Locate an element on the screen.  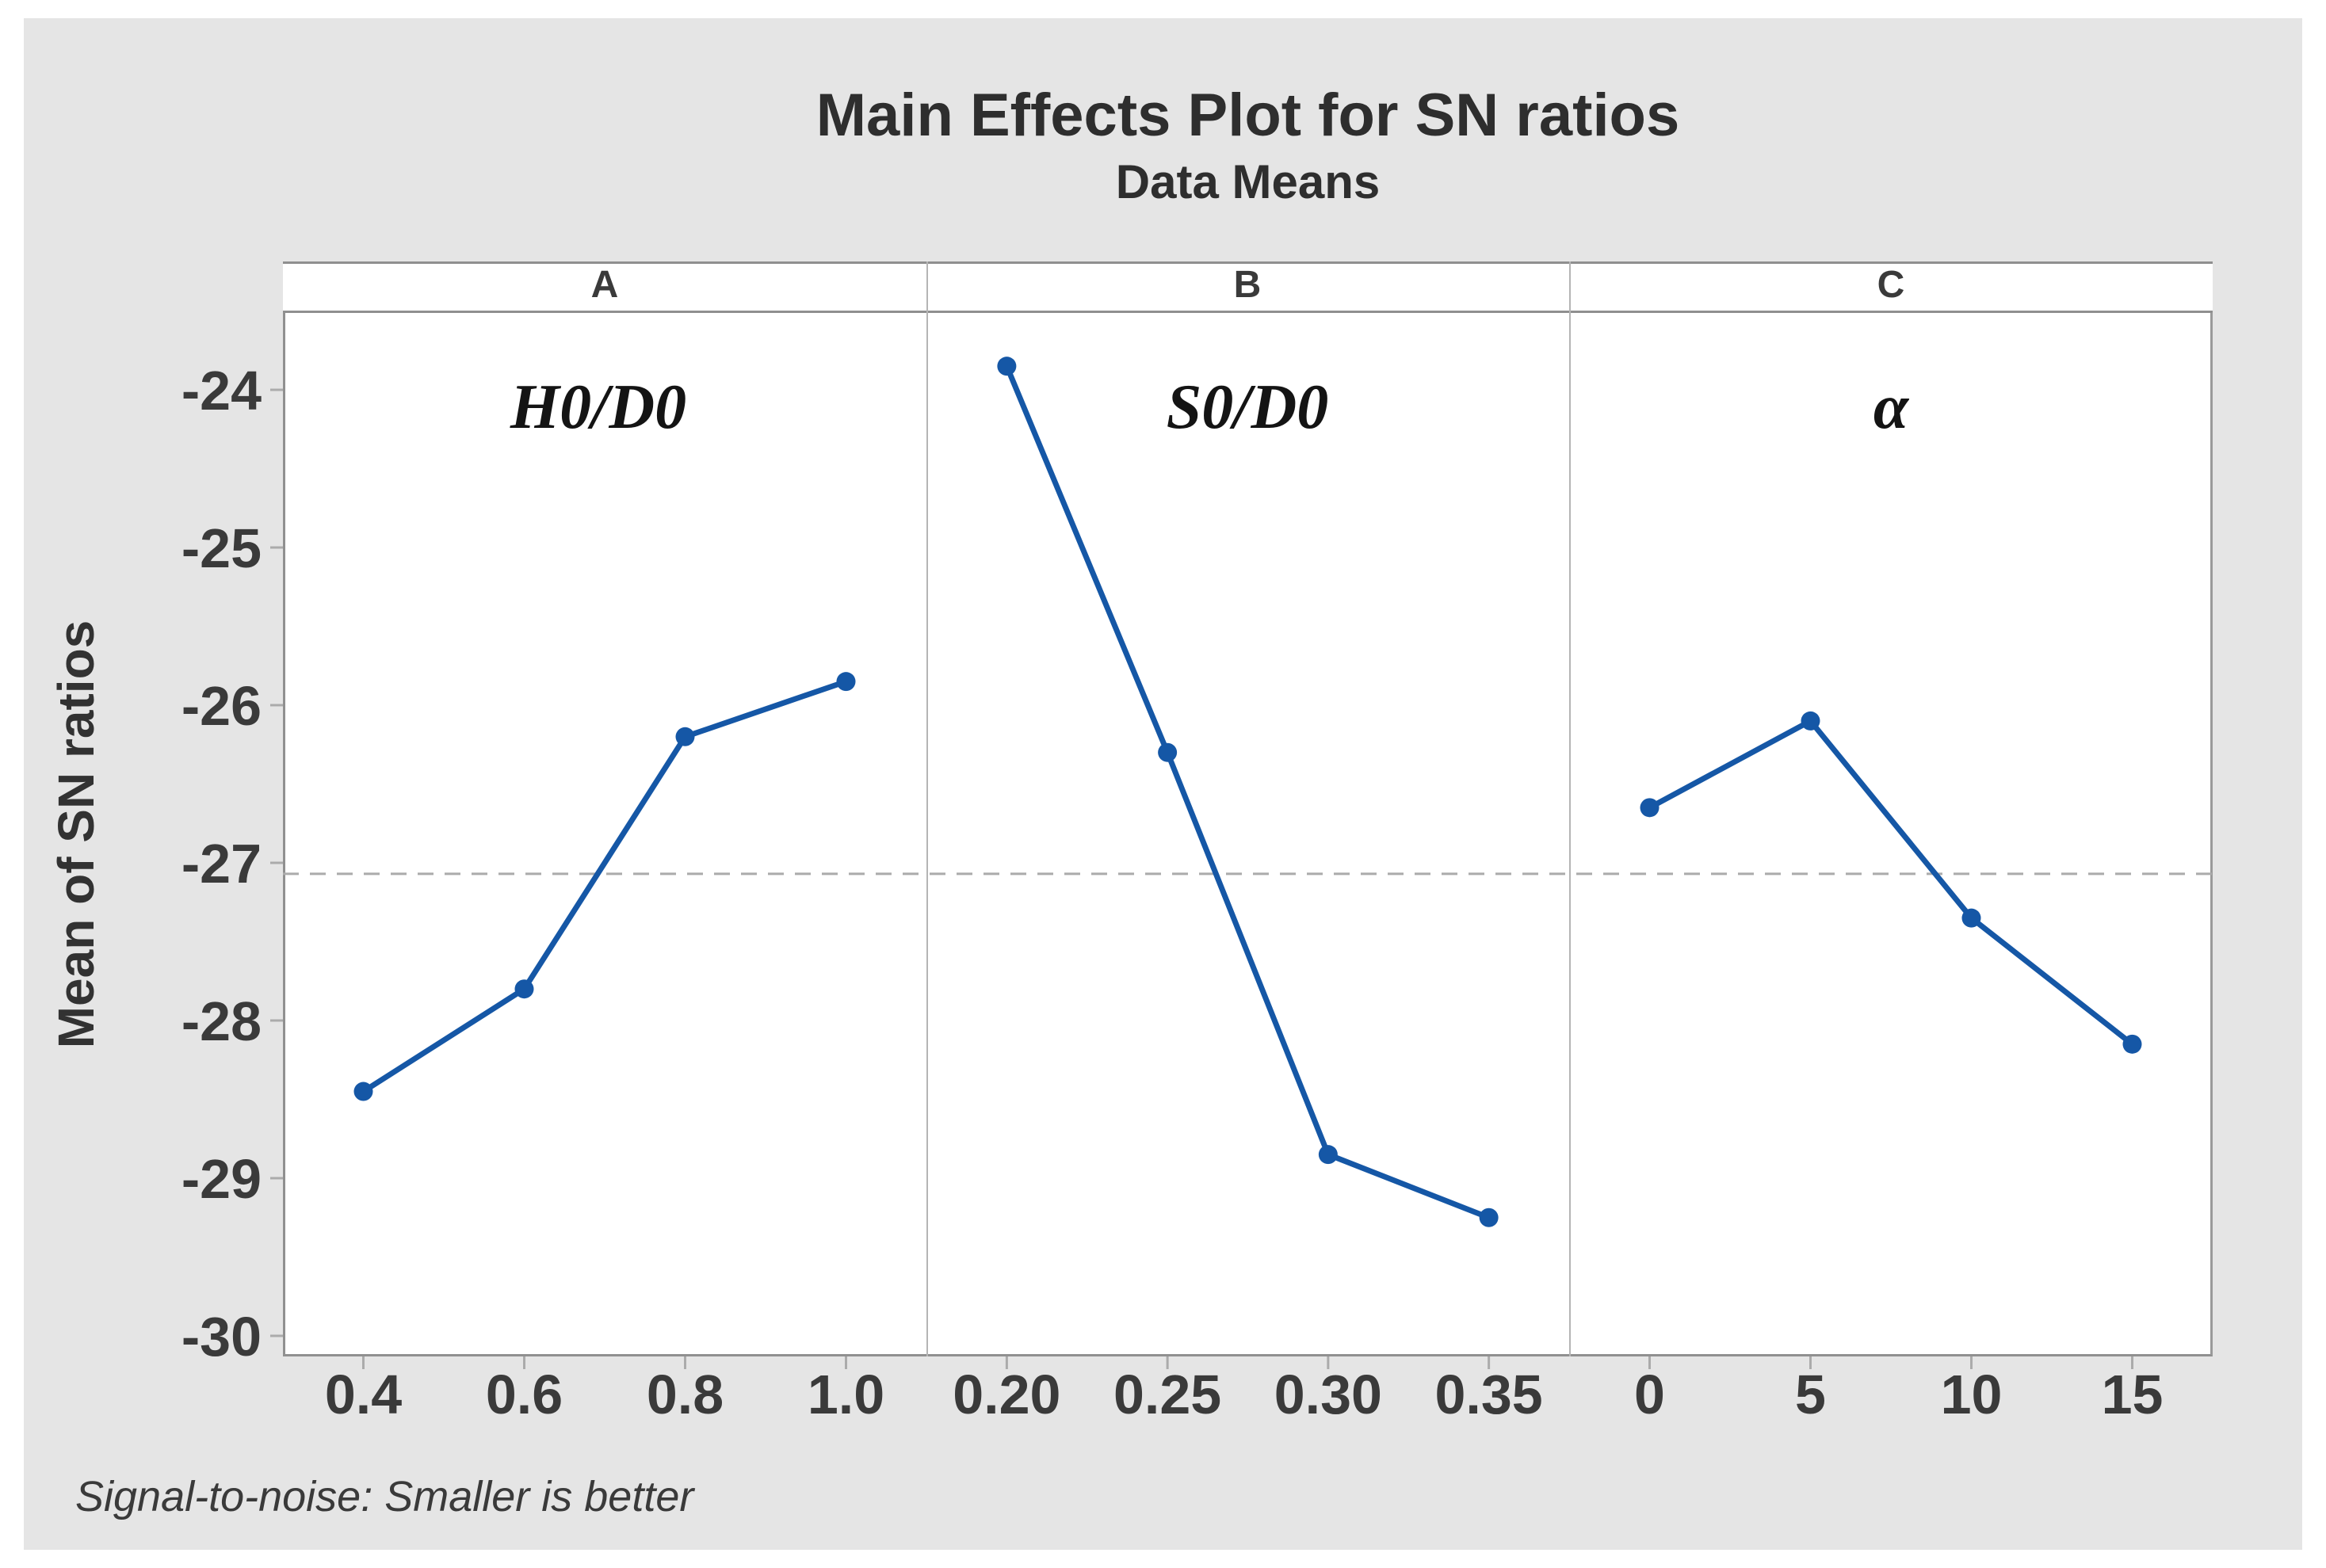
panel-header-b: B is located at coordinates (1248, 285).